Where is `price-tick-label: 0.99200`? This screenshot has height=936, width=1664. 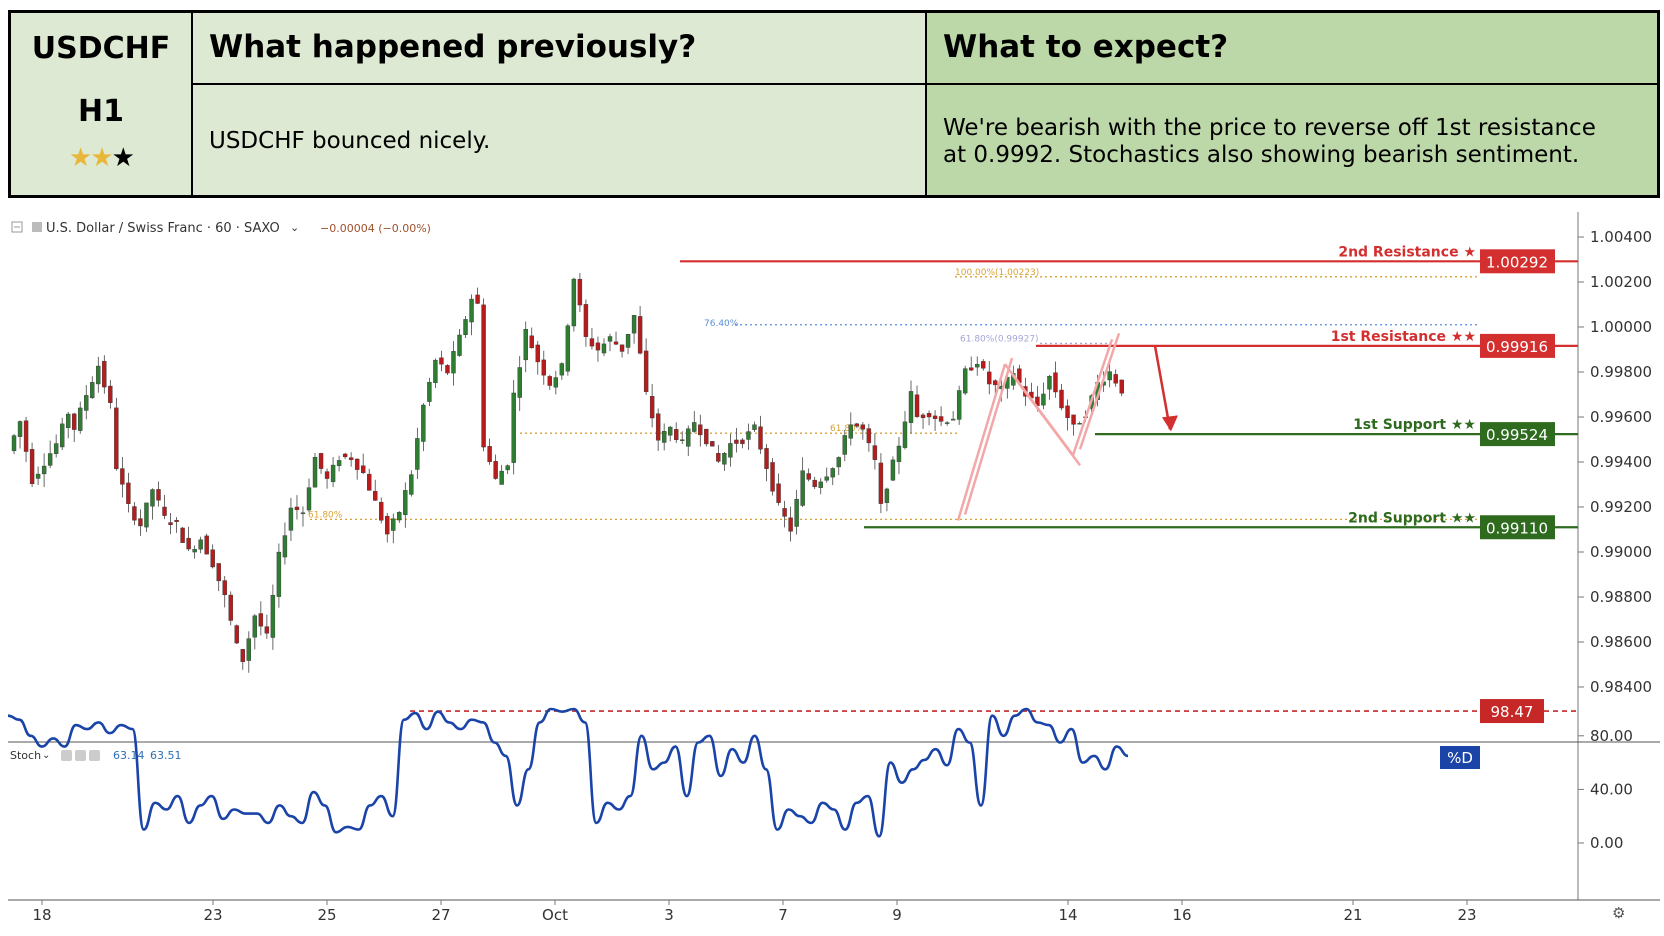
price-tick-label: 0.99200 is located at coordinates (1621, 507).